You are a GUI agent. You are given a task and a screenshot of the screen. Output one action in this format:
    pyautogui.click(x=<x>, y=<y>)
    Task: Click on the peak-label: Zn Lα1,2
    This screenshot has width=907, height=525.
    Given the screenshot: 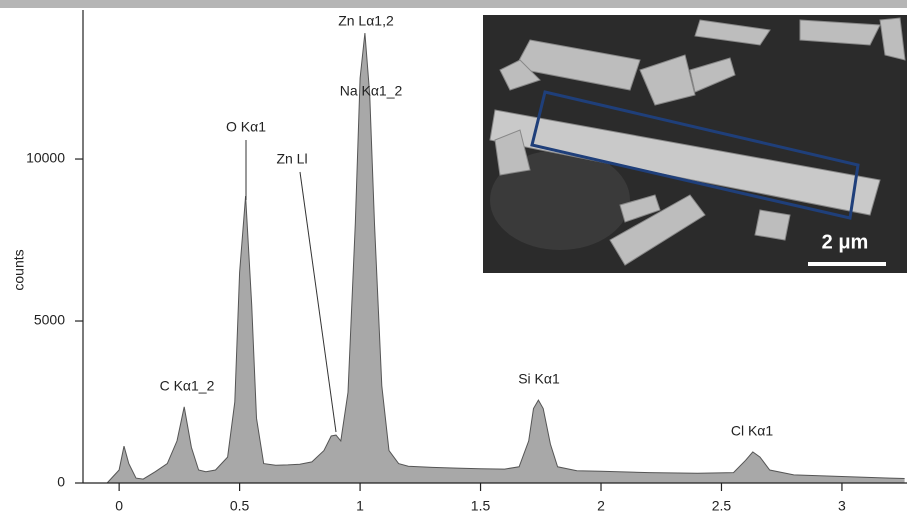 What is the action you would take?
    pyautogui.click(x=366, y=21)
    